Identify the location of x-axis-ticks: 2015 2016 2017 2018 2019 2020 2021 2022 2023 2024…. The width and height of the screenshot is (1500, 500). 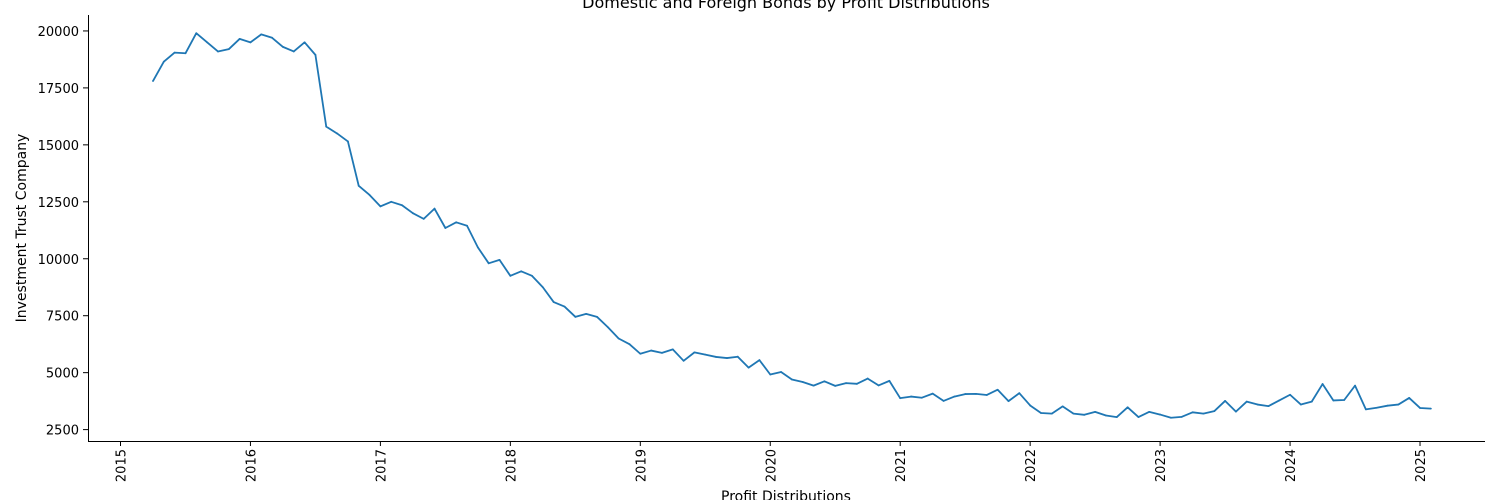
(771, 461).